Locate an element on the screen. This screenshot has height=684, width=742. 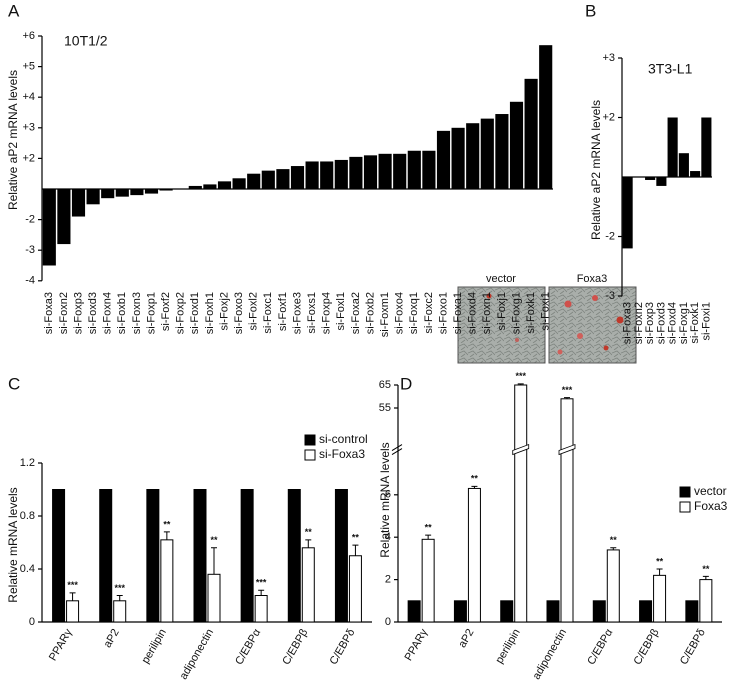
y-axis-label: Relative aP2 mRNA levels is located at coordinates (13, 140).